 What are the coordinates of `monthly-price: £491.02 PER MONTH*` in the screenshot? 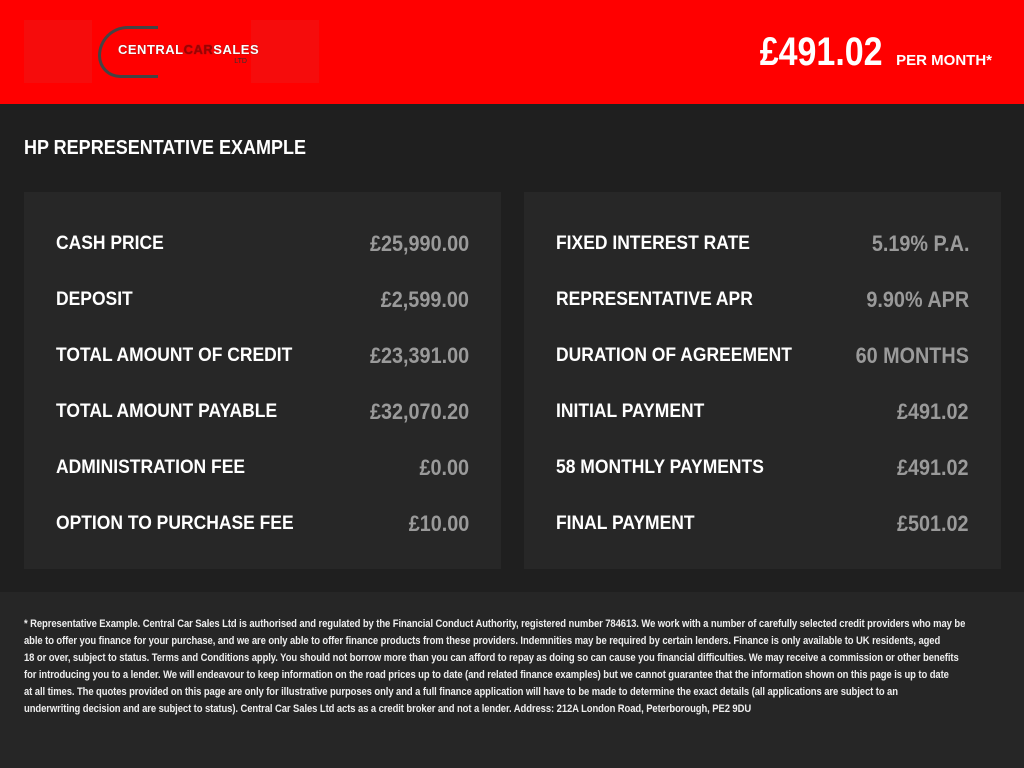 It's located at (865, 52).